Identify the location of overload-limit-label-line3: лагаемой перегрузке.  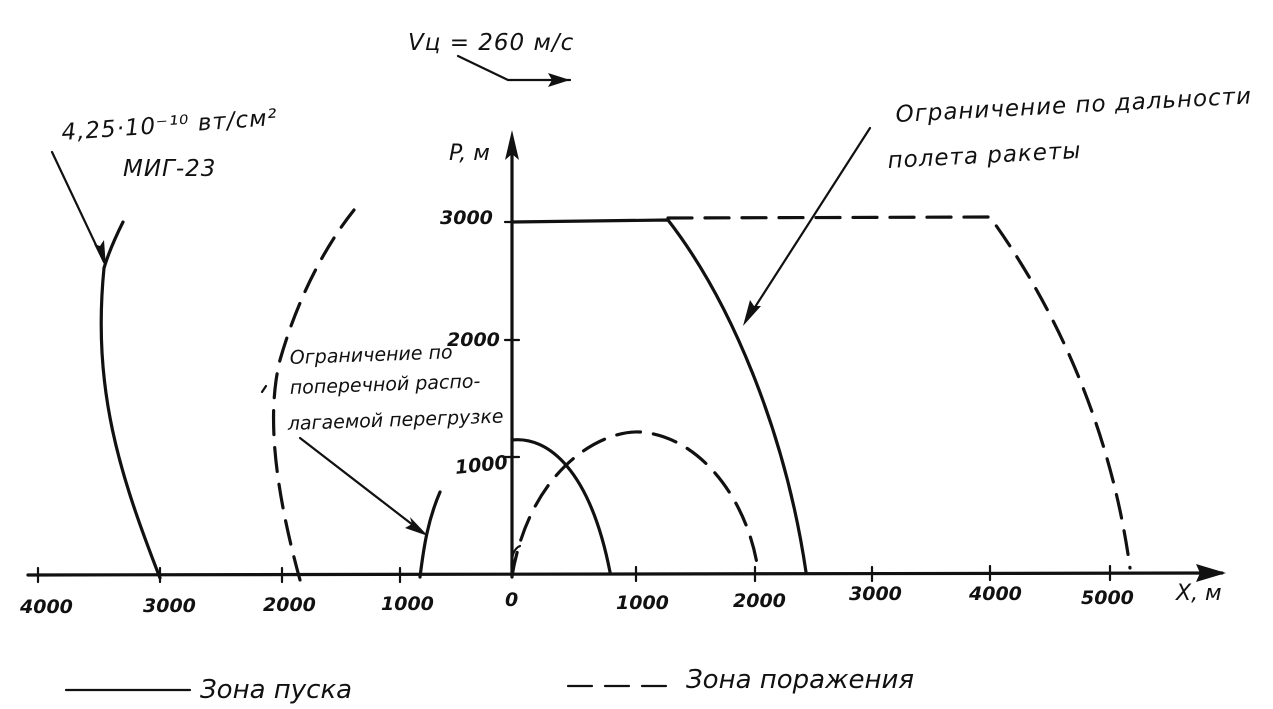
(395, 420).